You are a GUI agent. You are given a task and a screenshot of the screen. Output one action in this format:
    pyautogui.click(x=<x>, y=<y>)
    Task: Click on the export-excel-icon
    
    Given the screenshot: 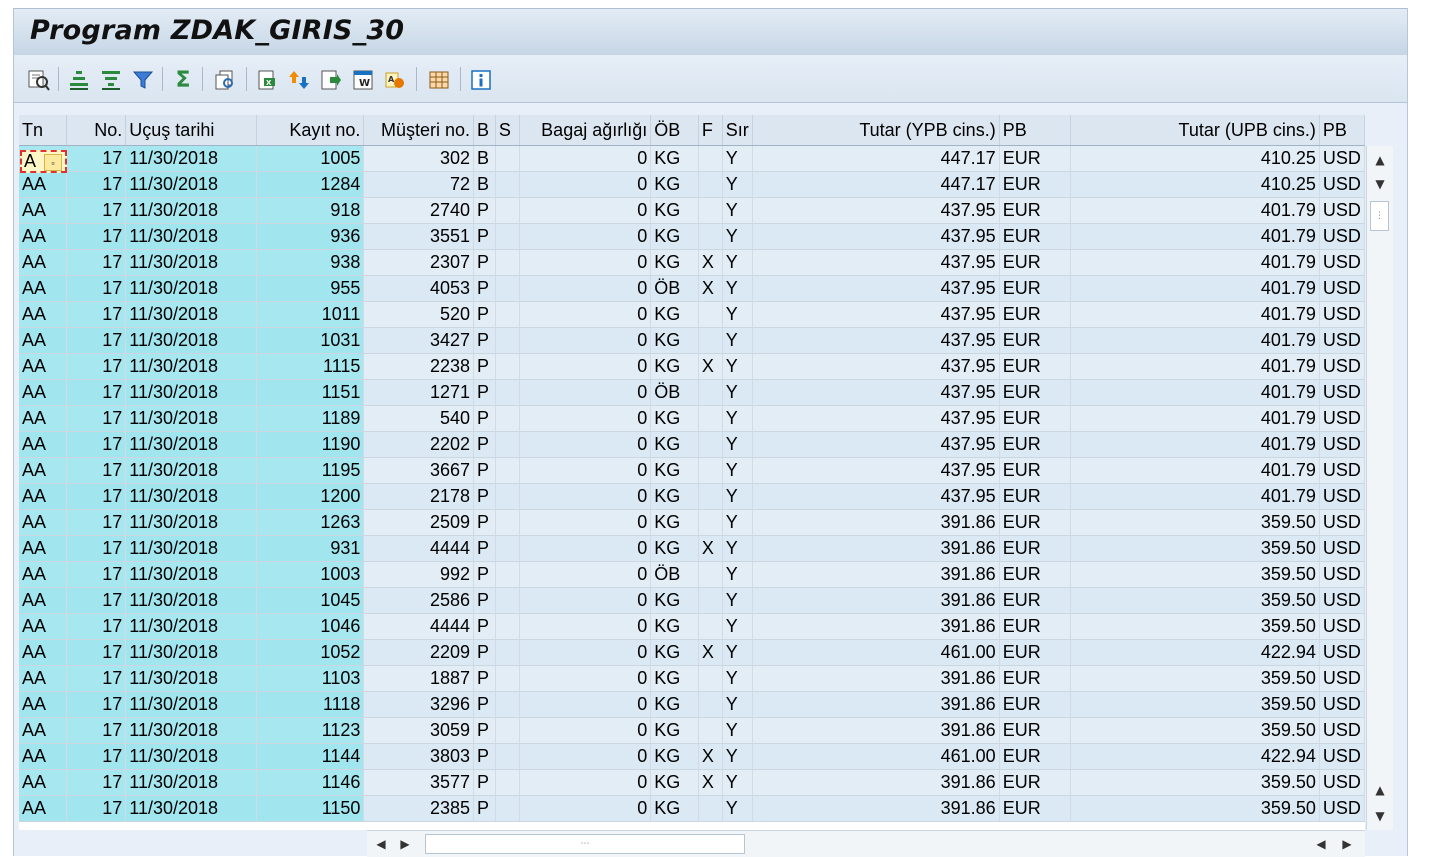 What is the action you would take?
    pyautogui.click(x=299, y=80)
    